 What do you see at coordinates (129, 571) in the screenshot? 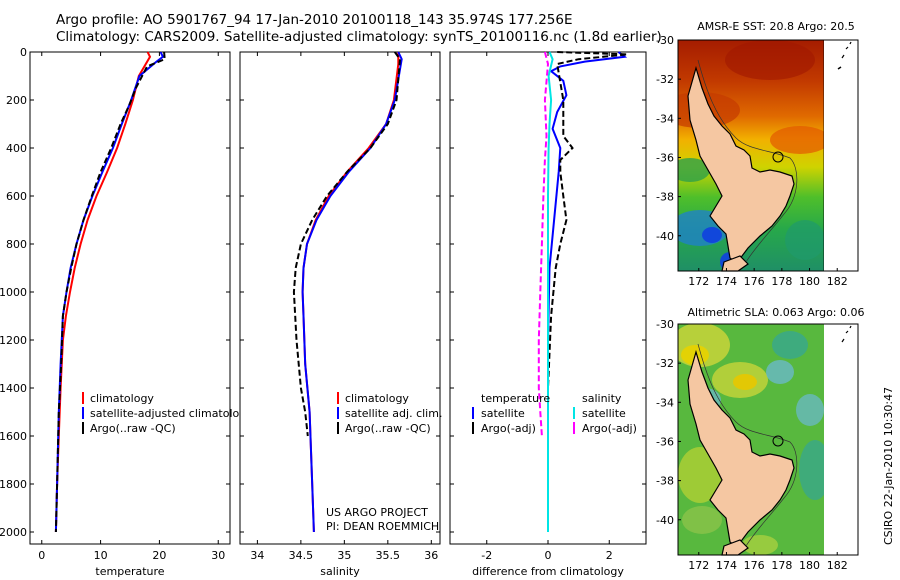
I see `temperature-xlabel: temperature` at bounding box center [129, 571].